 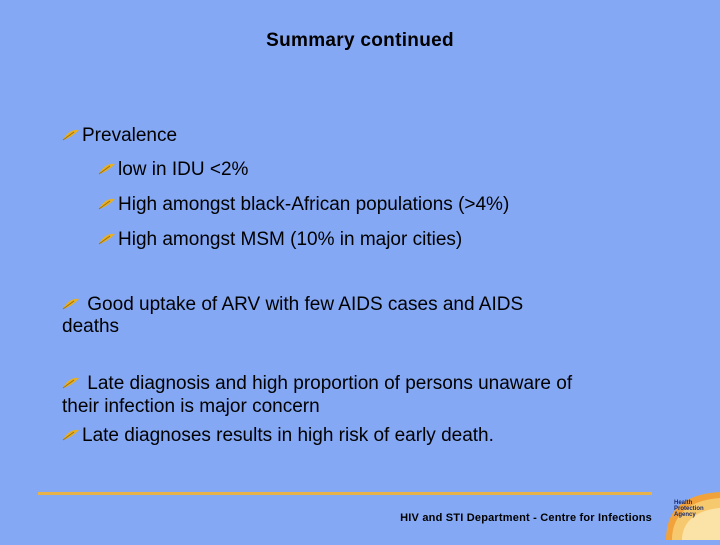 What do you see at coordinates (183, 169) in the screenshot?
I see `bullet-text: low in IDU <2%` at bounding box center [183, 169].